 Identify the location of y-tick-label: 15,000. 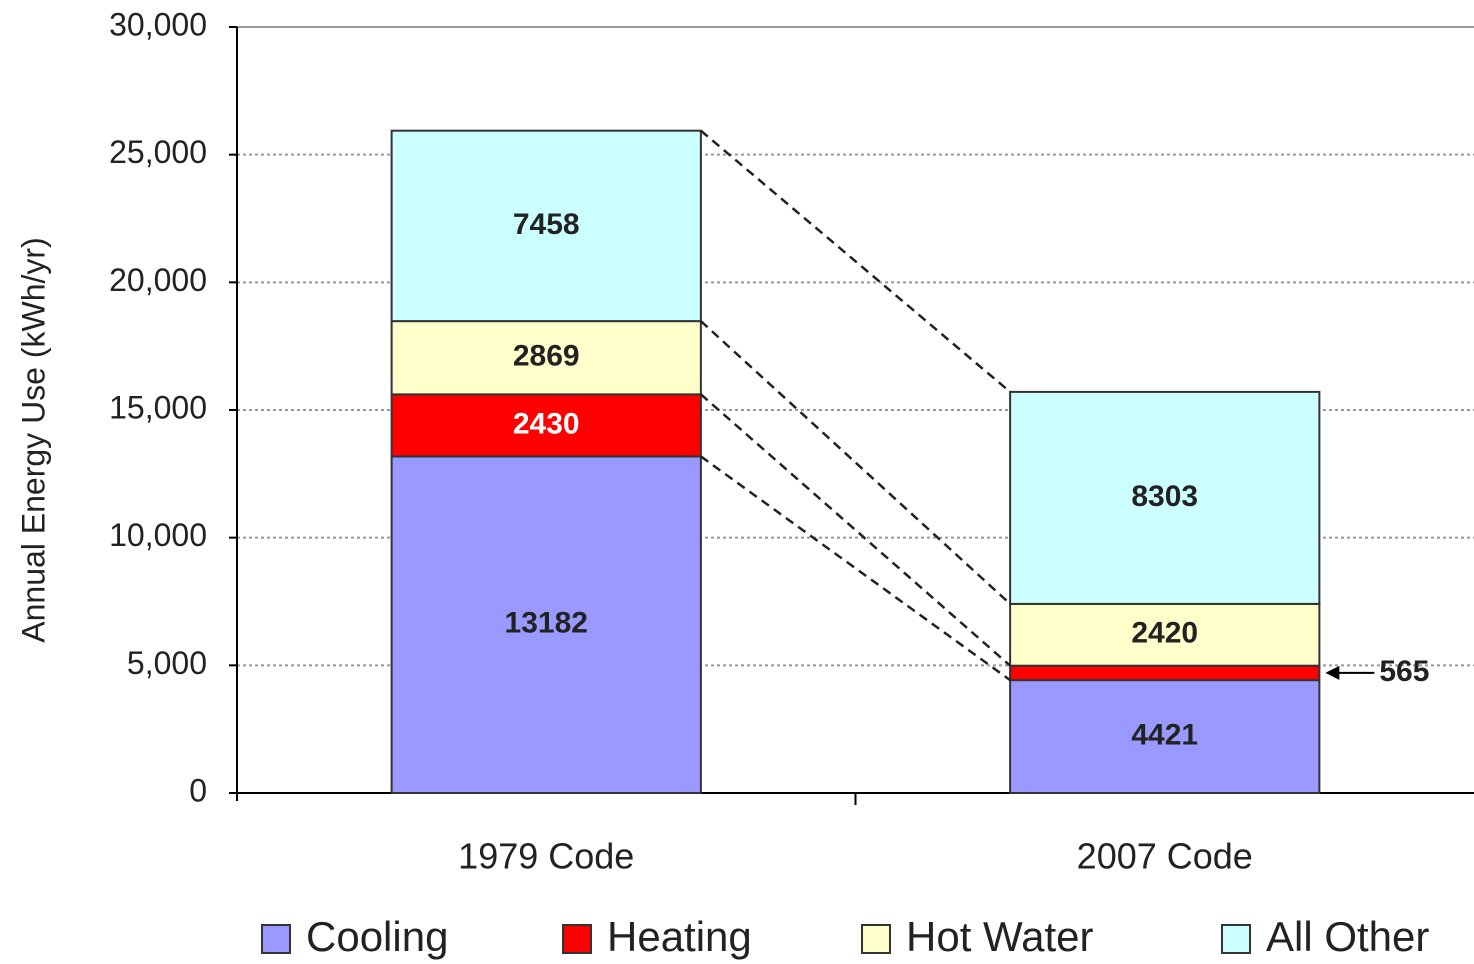
(158, 407).